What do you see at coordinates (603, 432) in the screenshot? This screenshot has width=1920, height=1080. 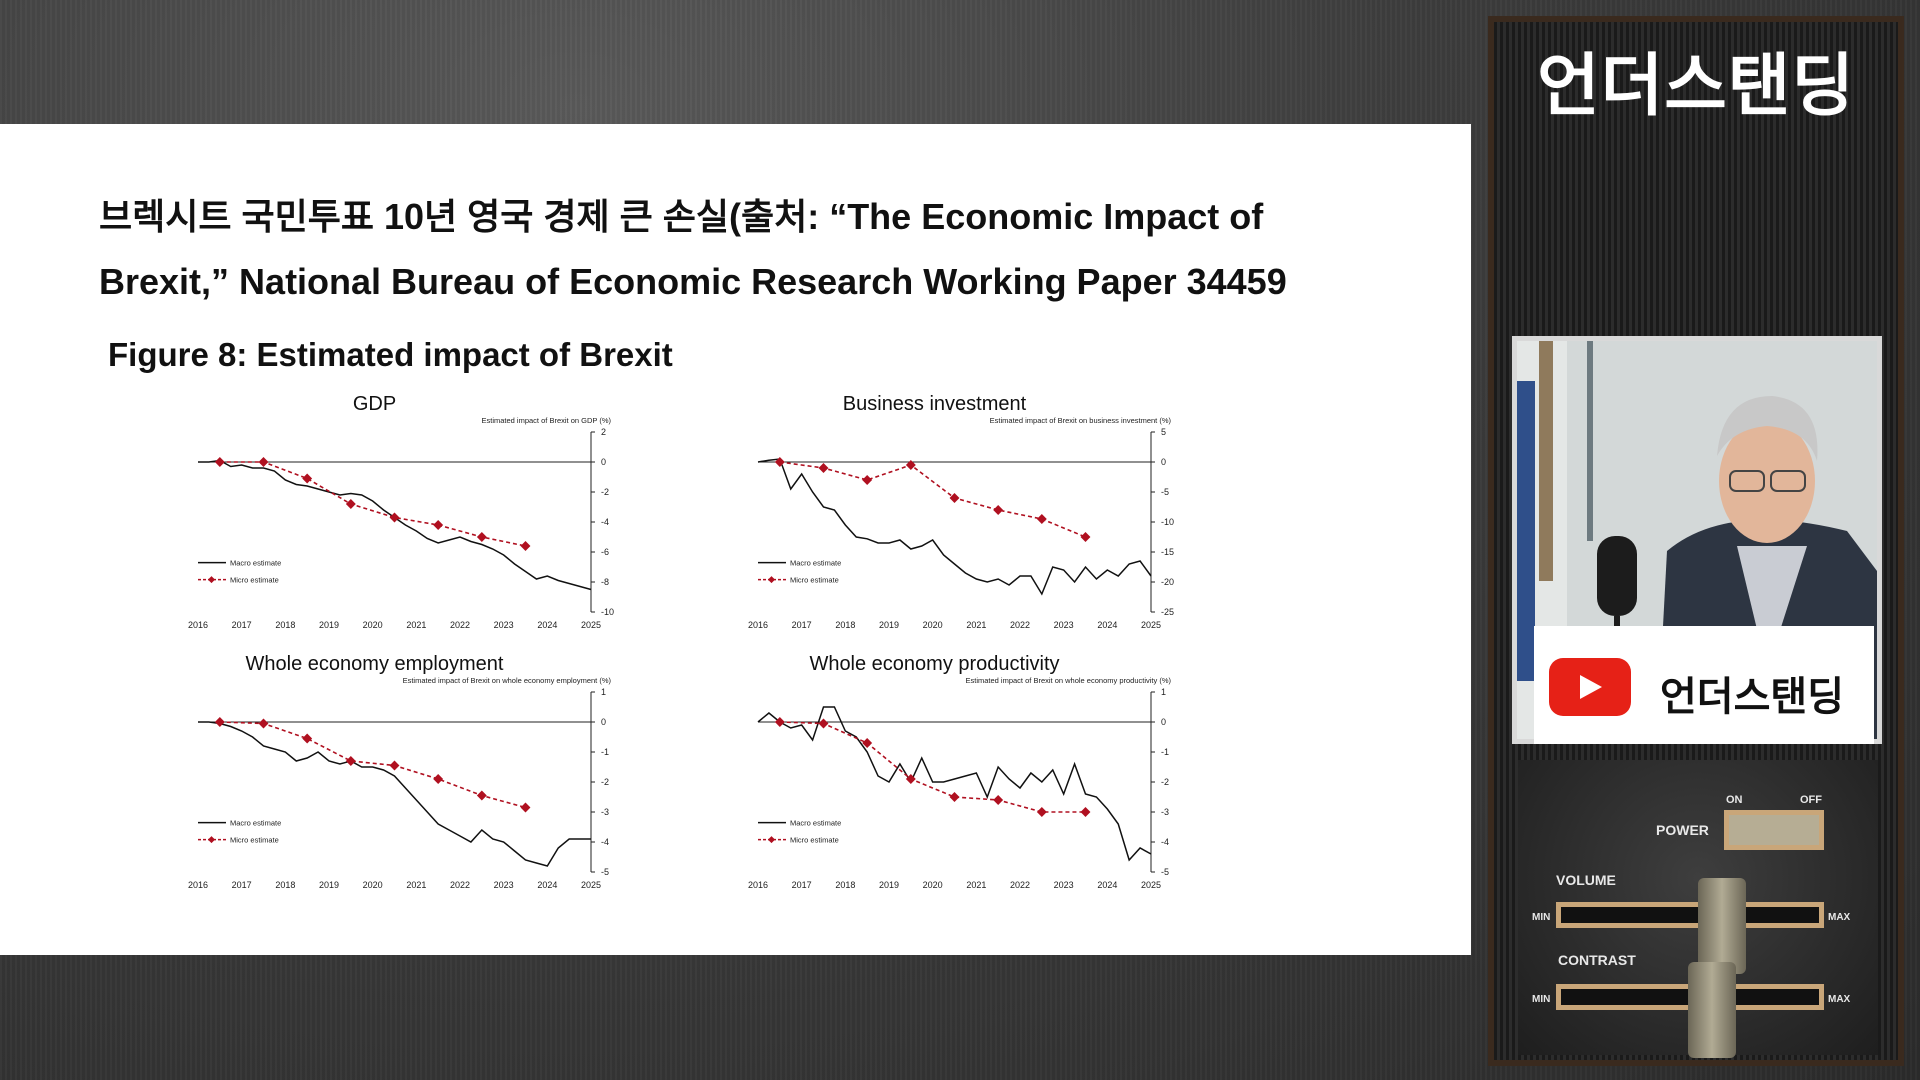 I see `y-tick-label: 2` at bounding box center [603, 432].